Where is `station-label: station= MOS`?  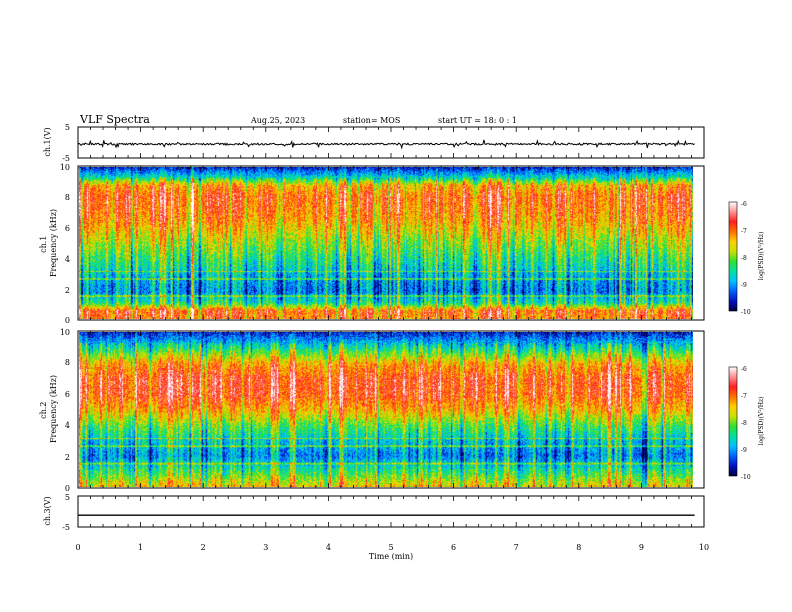 station-label: station= MOS is located at coordinates (371, 120).